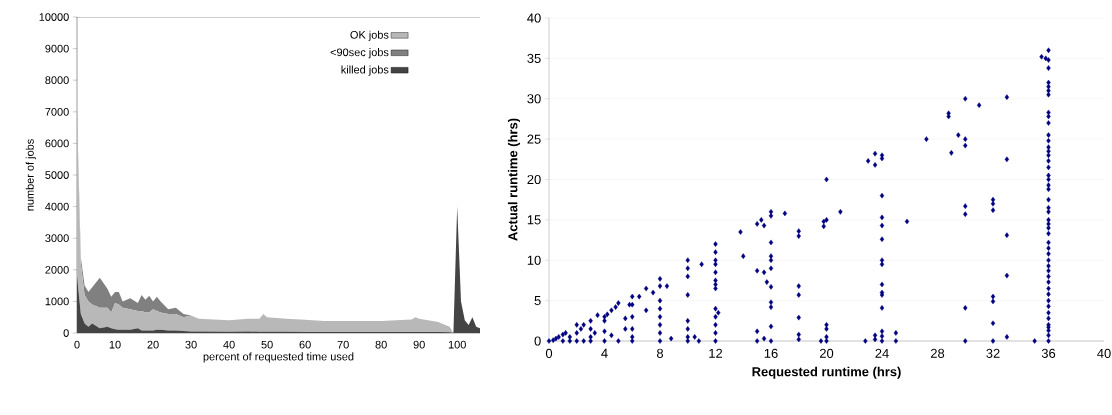 The height and width of the screenshot is (415, 1112). Describe the element at coordinates (359, 53) in the screenshot. I see `legend-label: <90sec jobs` at that location.